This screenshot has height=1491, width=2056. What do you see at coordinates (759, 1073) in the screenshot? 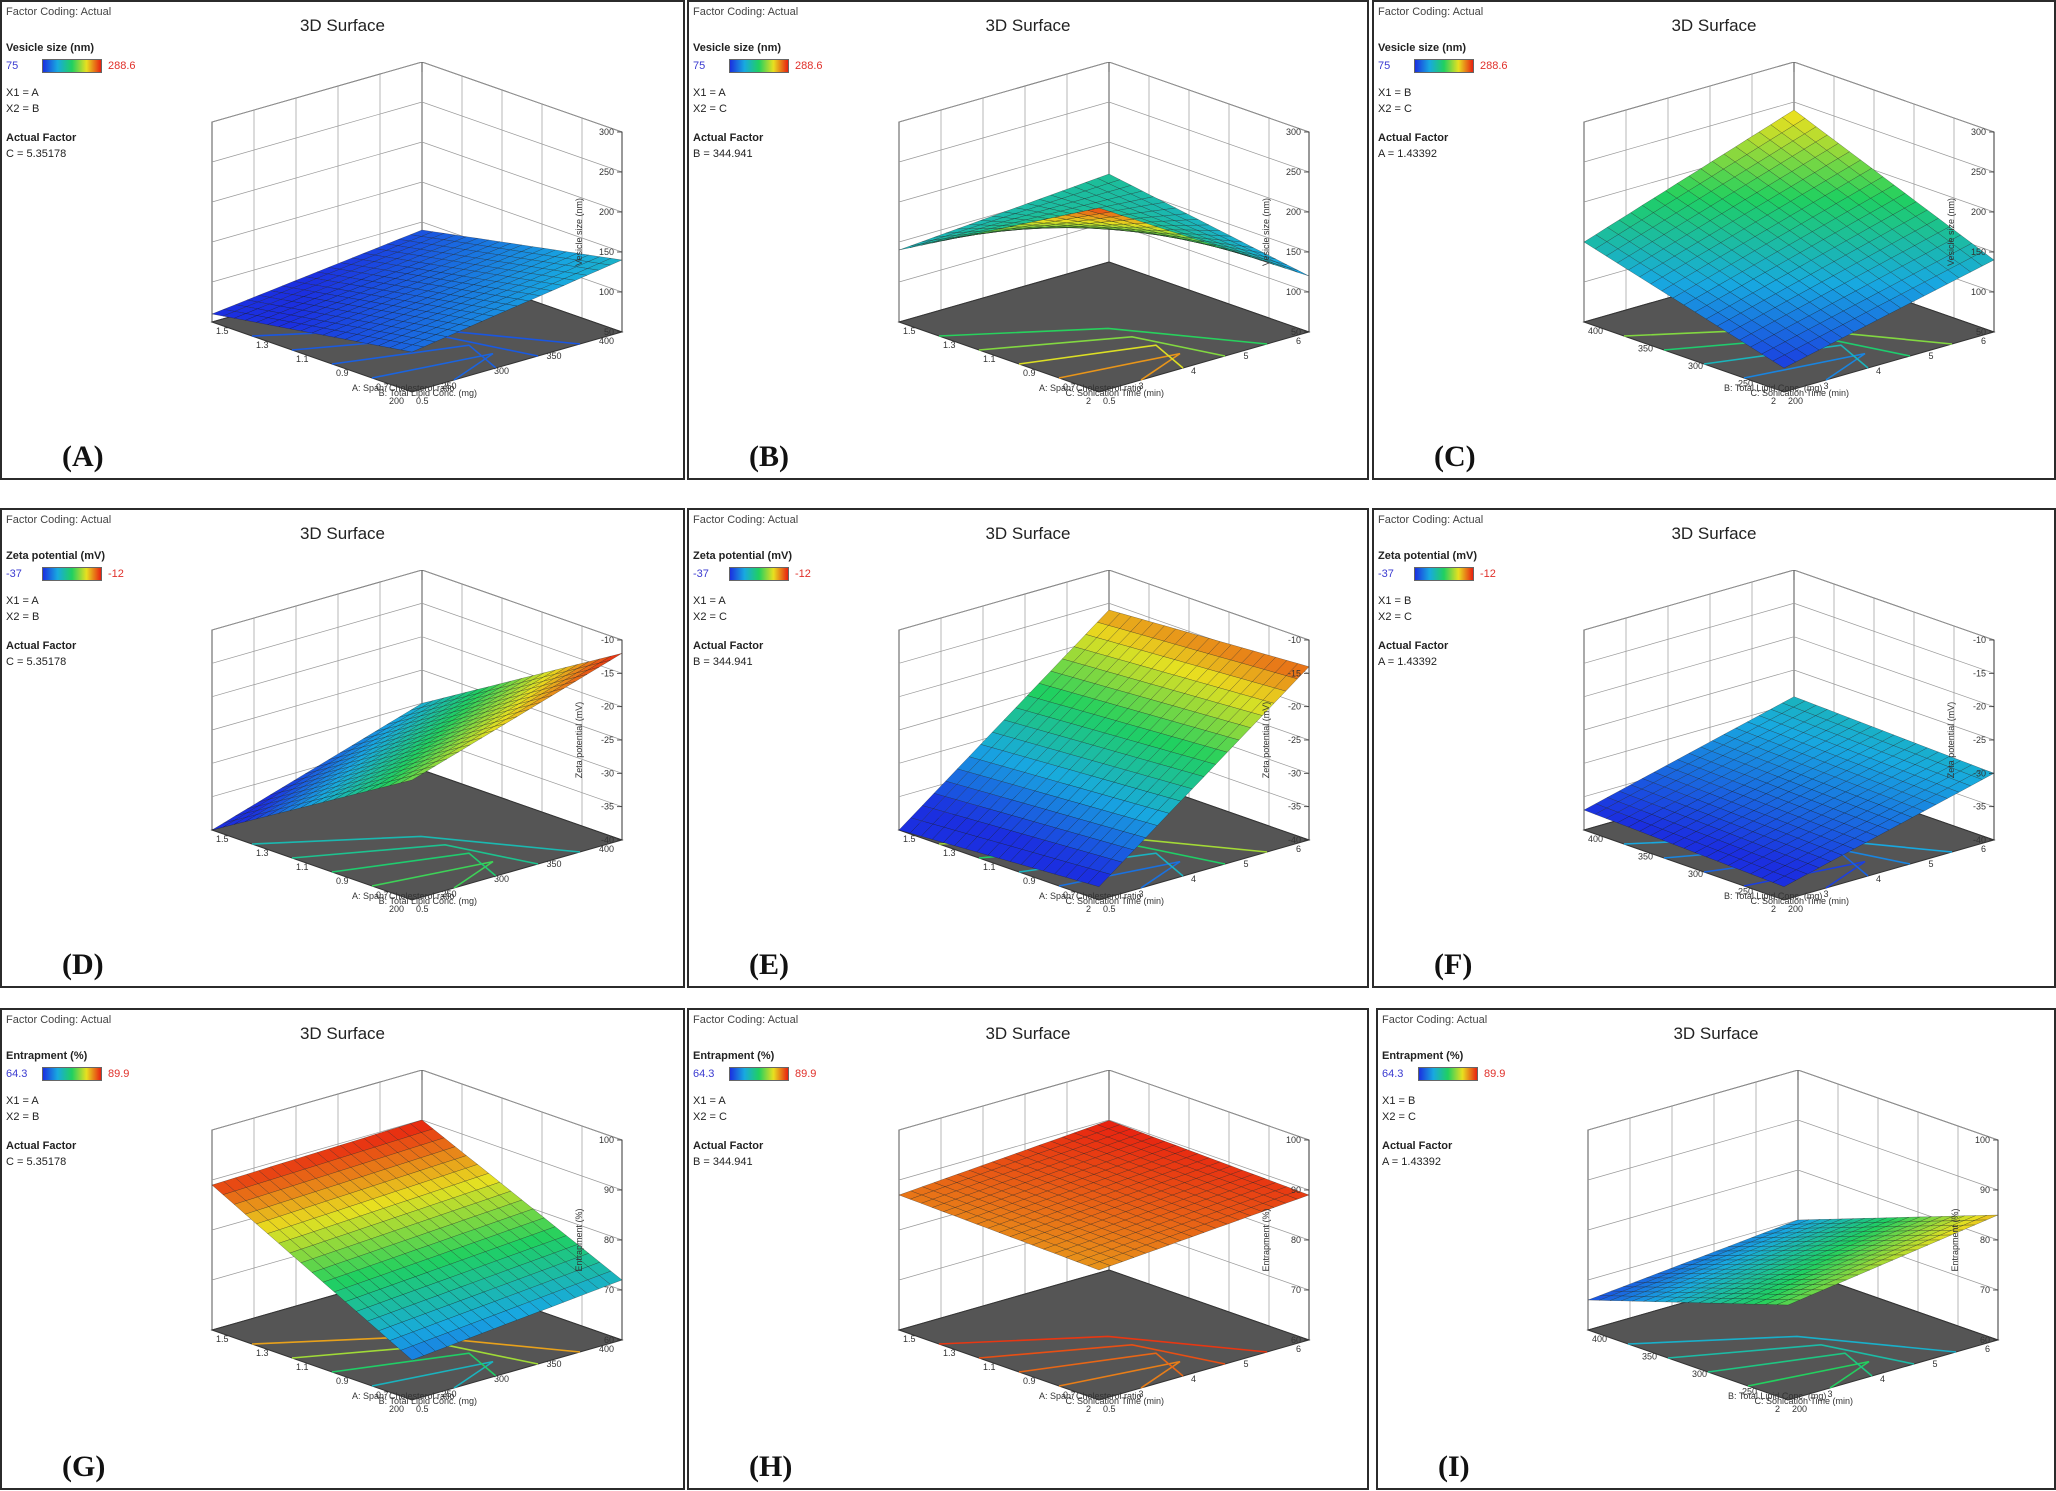
I see `colorbar-gradient` at bounding box center [759, 1073].